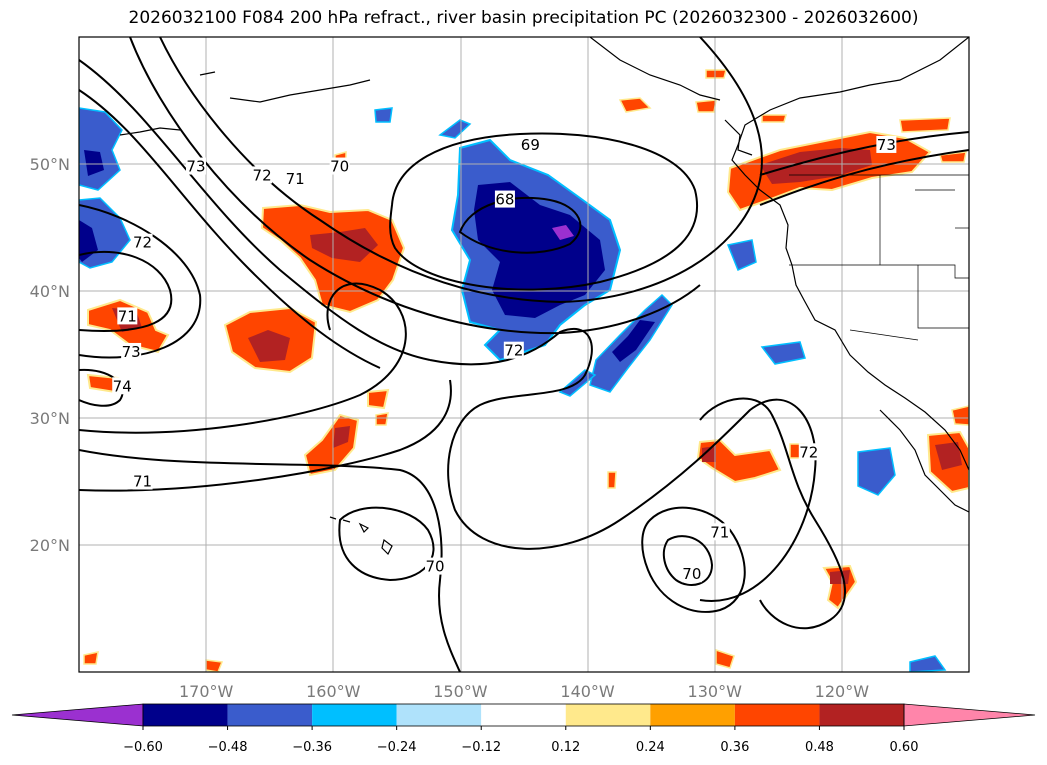 The height and width of the screenshot is (765, 1047). What do you see at coordinates (693, 559) in the screenshot?
I see `contour-71-east` at bounding box center [693, 559].